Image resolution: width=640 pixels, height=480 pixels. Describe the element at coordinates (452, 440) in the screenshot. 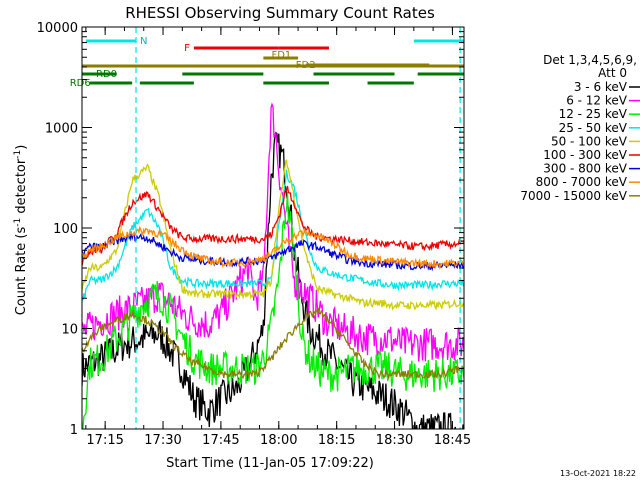

I see `x-tick-label: 18:45` at that location.